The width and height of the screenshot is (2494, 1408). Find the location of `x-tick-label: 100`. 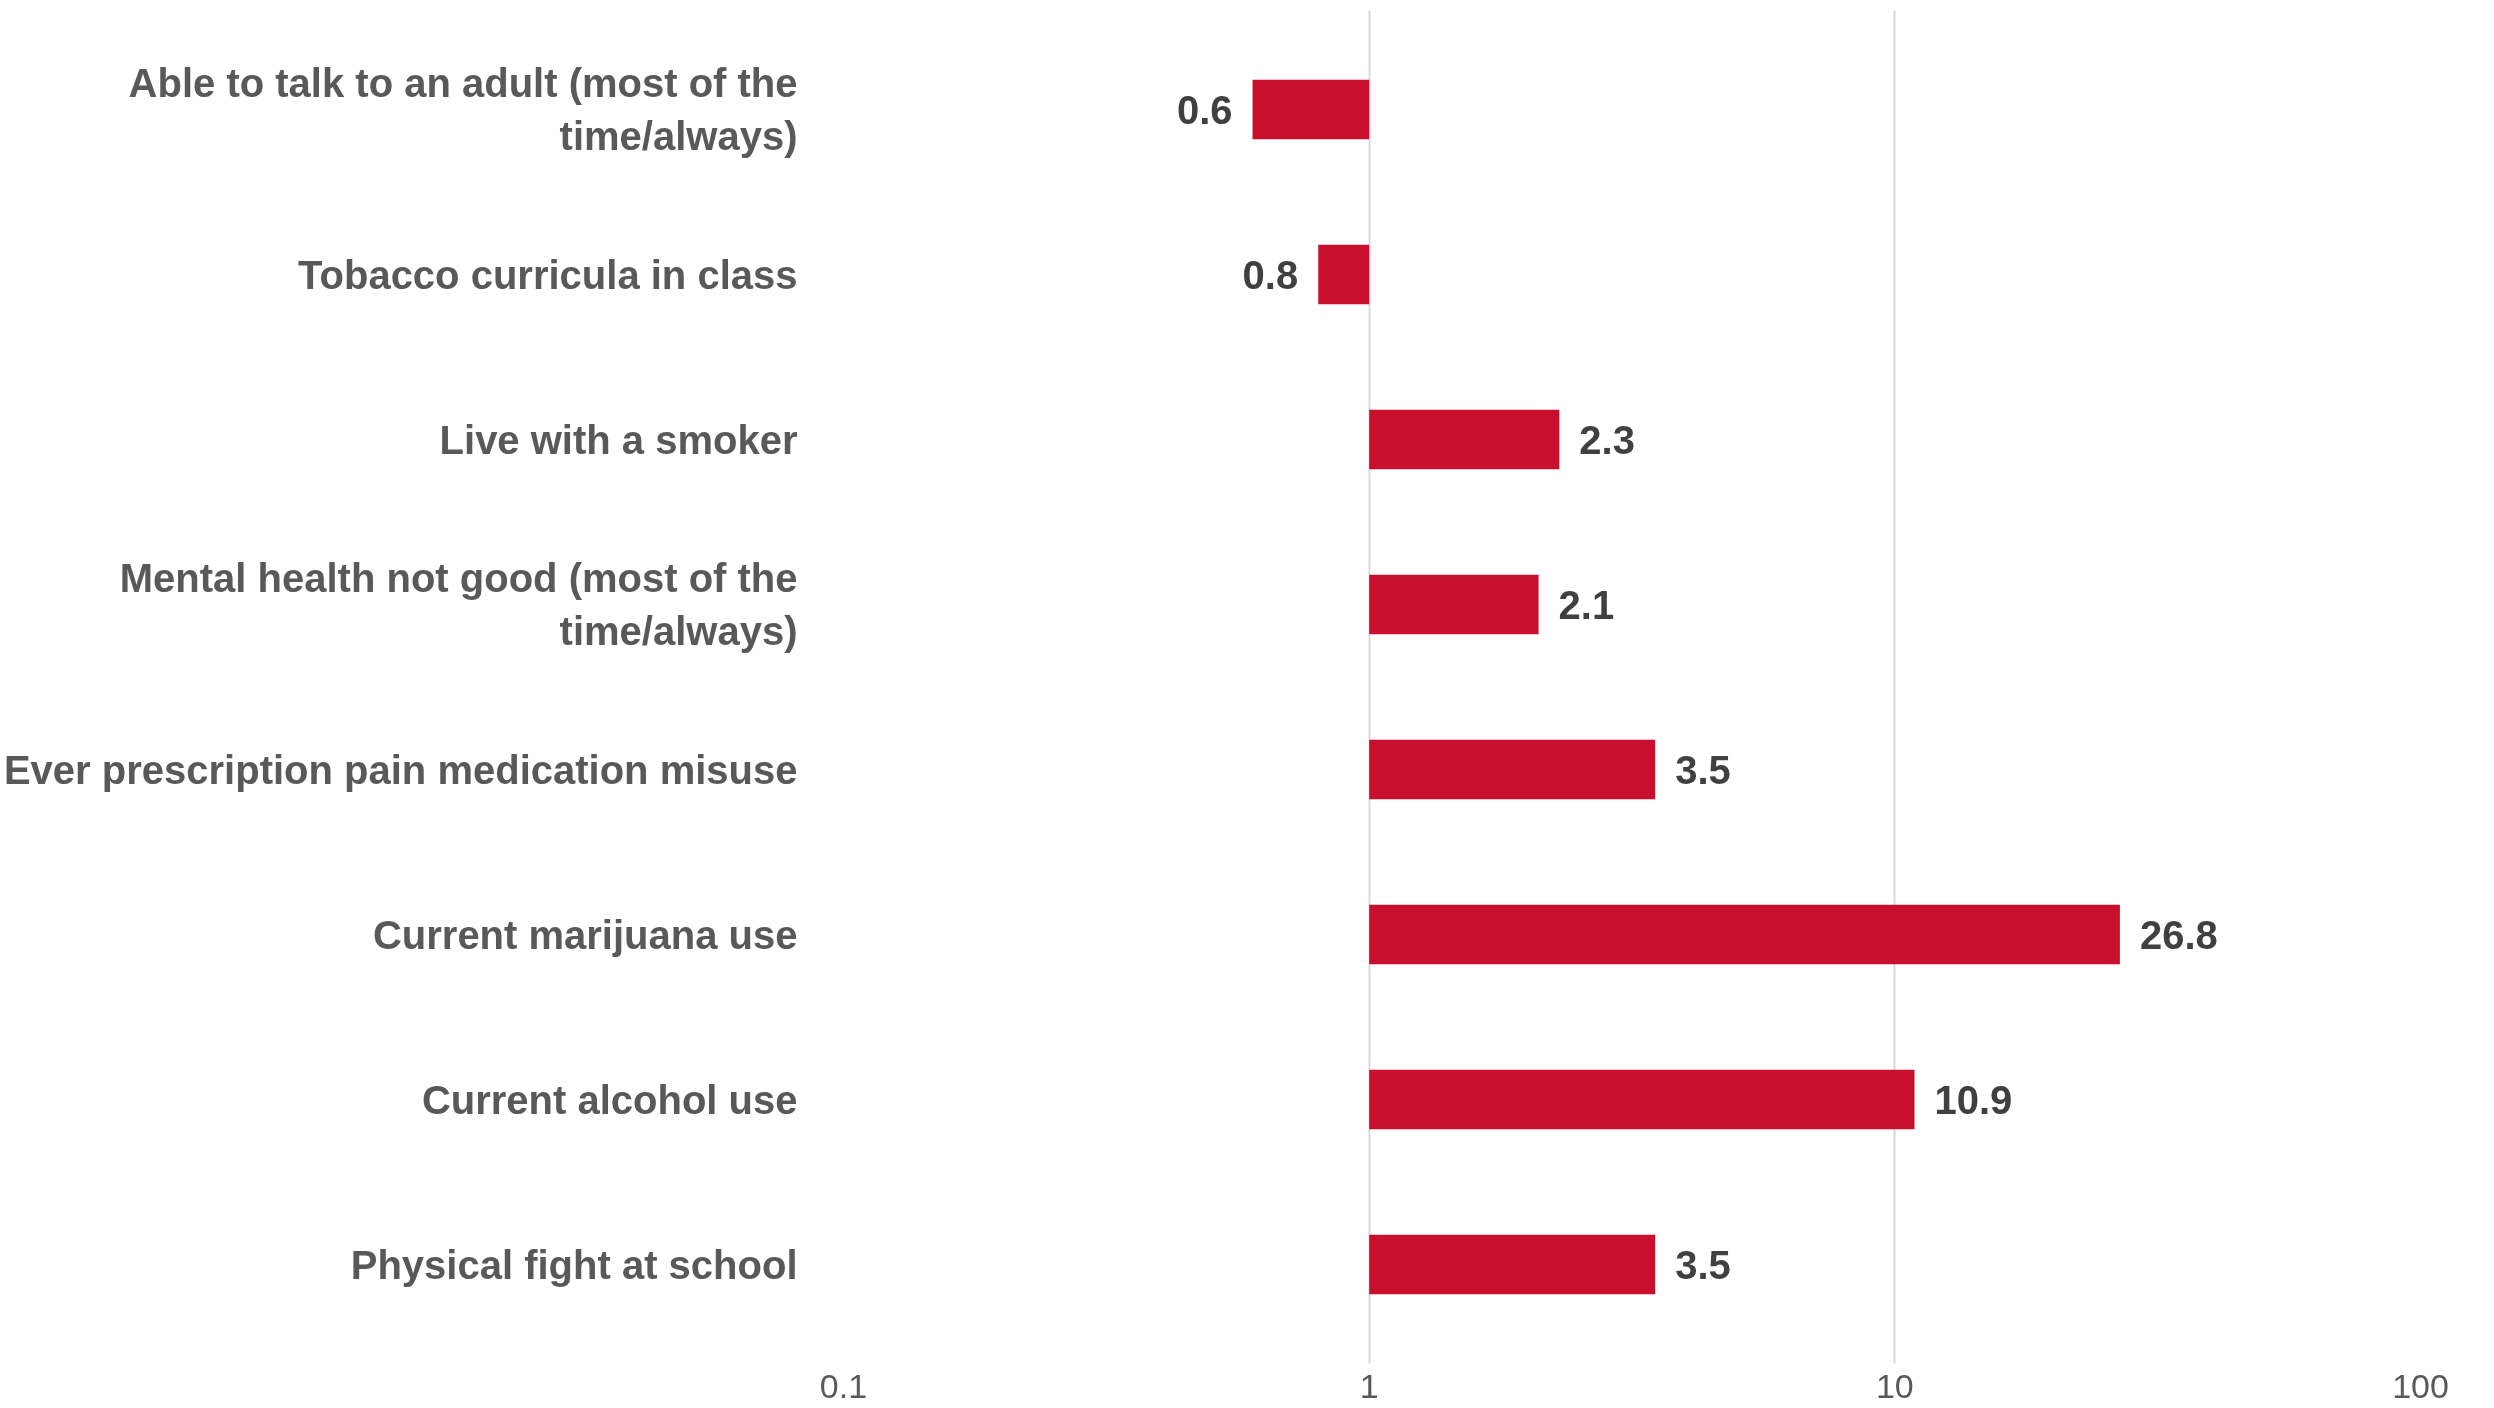

x-tick-label: 100 is located at coordinates (2420, 1385).